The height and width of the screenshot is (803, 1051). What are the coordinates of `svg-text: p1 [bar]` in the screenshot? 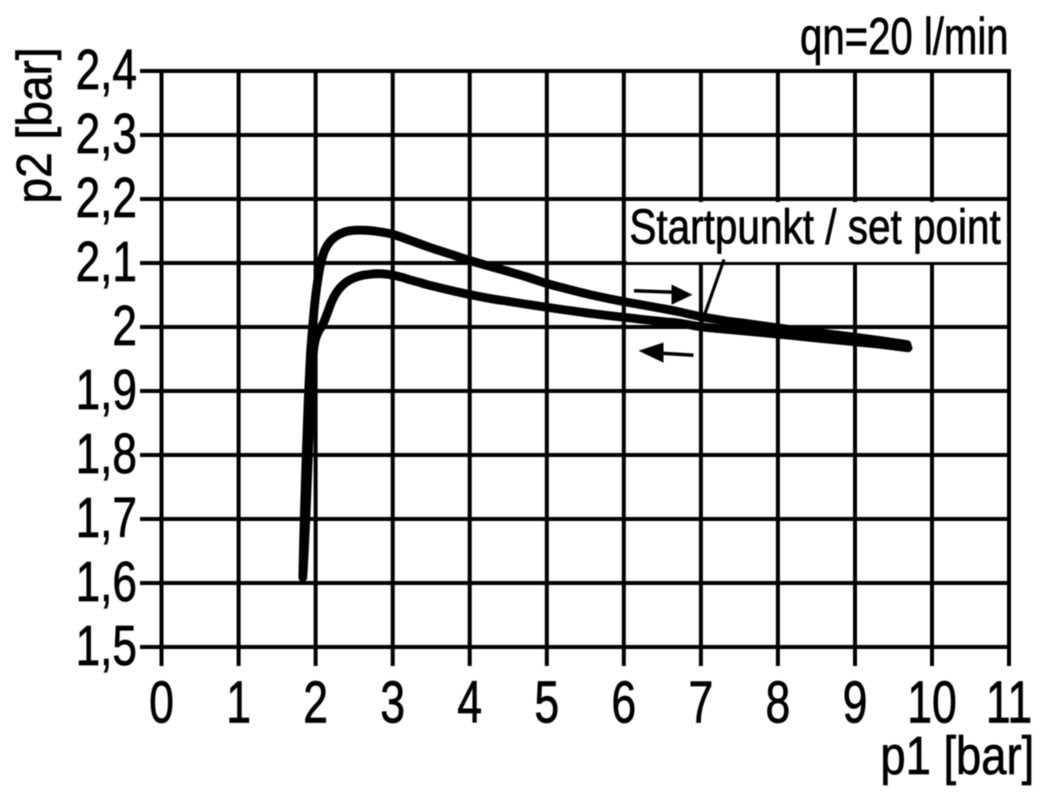 It's located at (957, 755).